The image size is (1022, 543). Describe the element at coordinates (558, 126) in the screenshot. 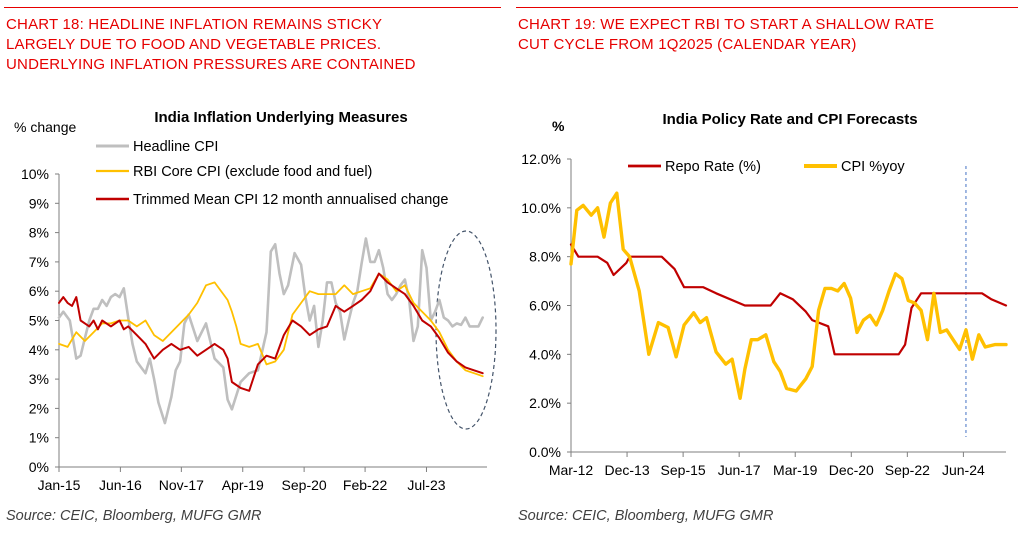

I see `right-y-axis-label: %` at that location.